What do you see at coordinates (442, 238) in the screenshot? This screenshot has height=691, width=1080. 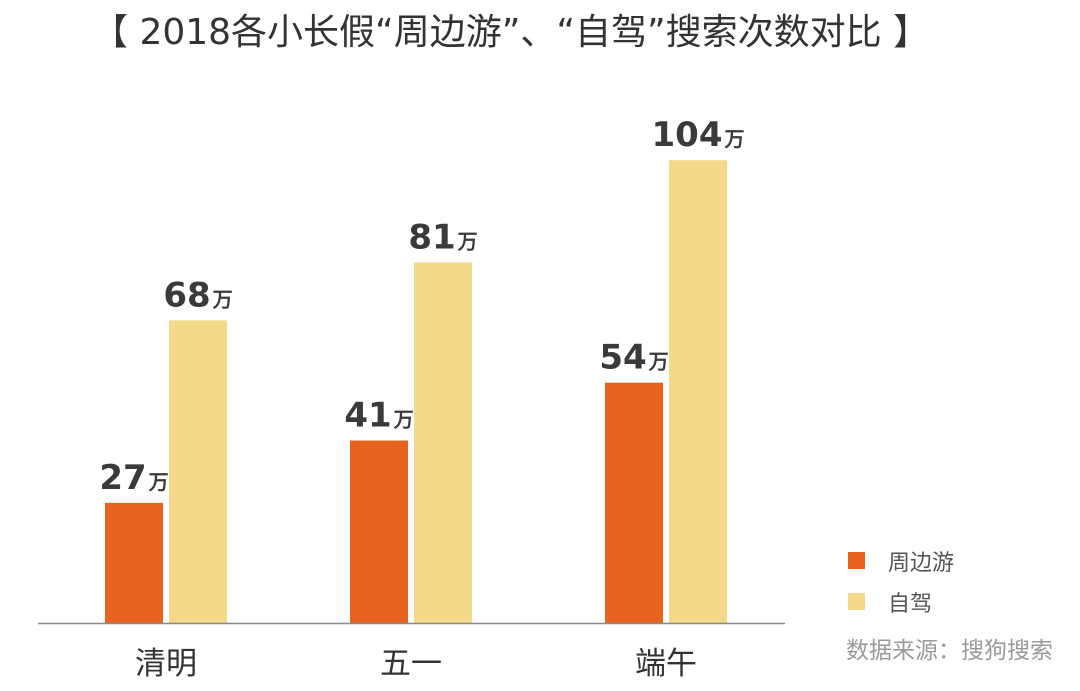 I see `value-label-wuyi-zijia: 81 万` at bounding box center [442, 238].